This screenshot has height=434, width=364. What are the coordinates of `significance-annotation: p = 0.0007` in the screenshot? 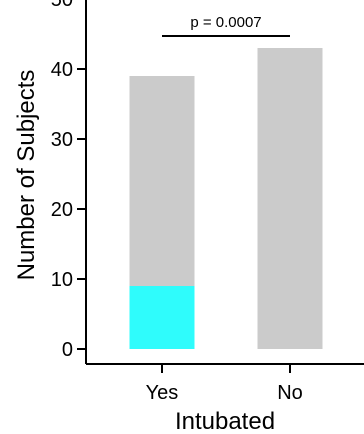 It's located at (226, 25).